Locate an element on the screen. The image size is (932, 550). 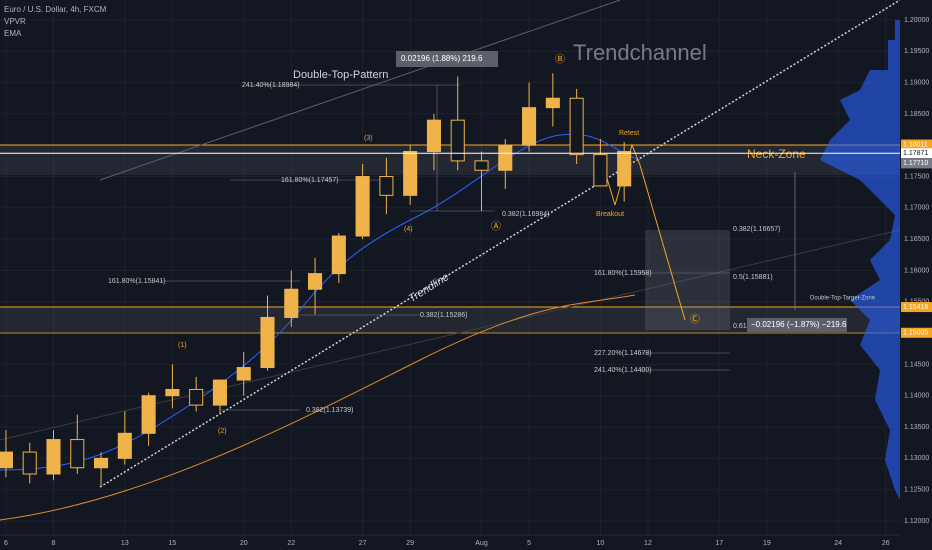
title: Euro / U.S. Dollar, 4h, FXCM is located at coordinates (55, 9).